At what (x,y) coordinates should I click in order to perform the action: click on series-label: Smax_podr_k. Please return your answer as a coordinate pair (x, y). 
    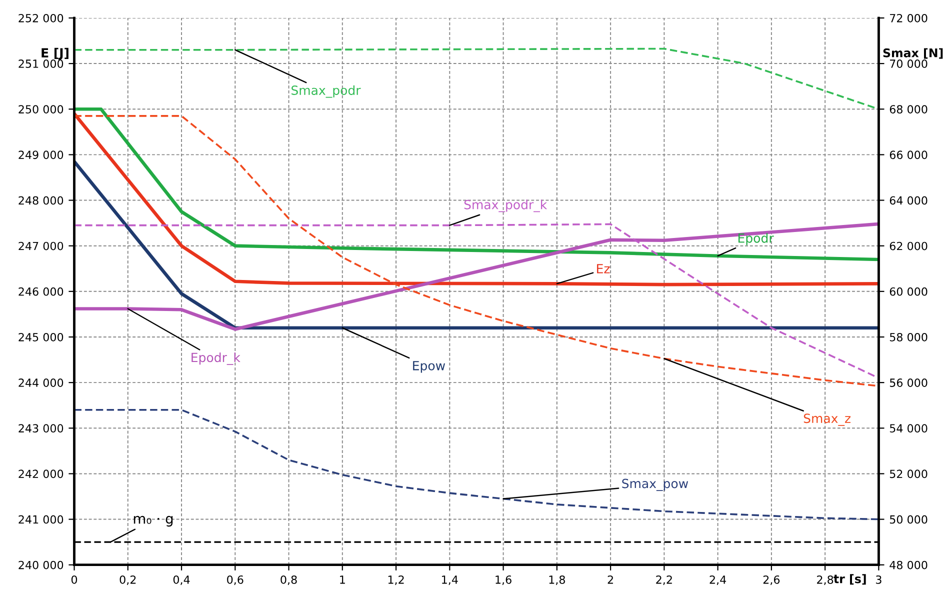
    Looking at the image, I should click on (506, 206).